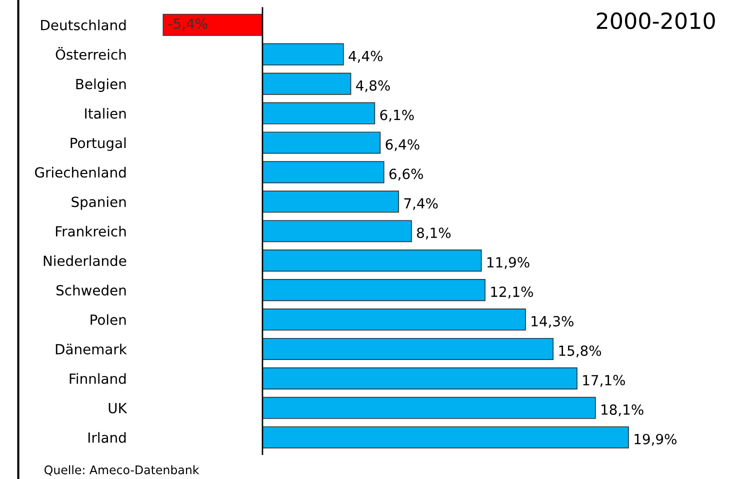 The height and width of the screenshot is (479, 731). What do you see at coordinates (91, 290) in the screenshot?
I see `y-tick-label: Schweden` at bounding box center [91, 290].